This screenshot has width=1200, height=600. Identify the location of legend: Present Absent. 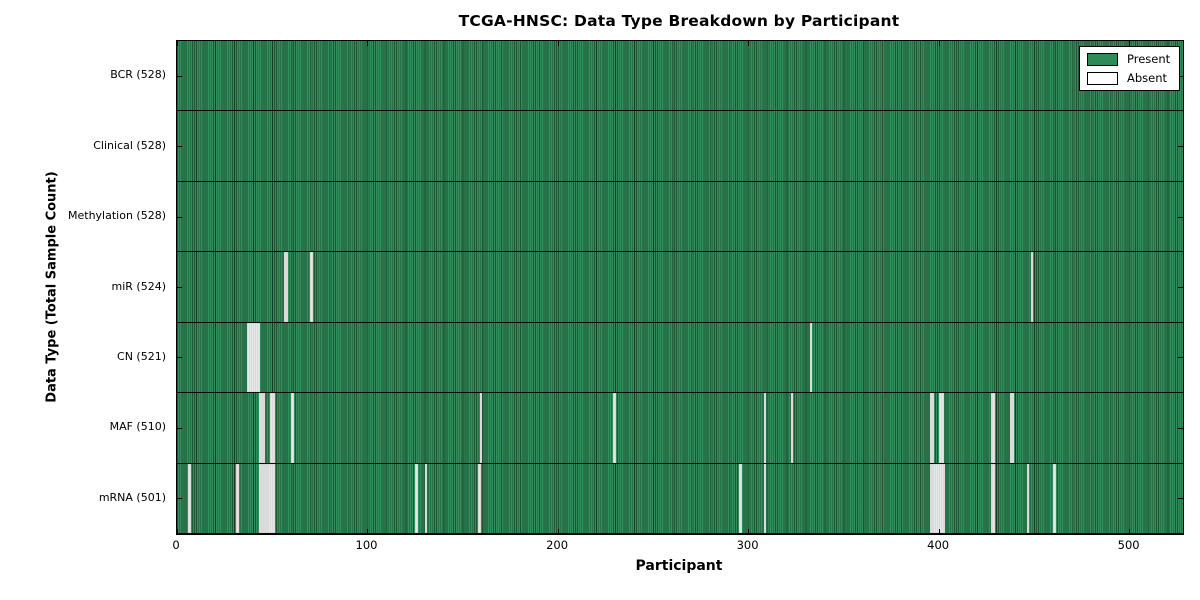
(1130, 68).